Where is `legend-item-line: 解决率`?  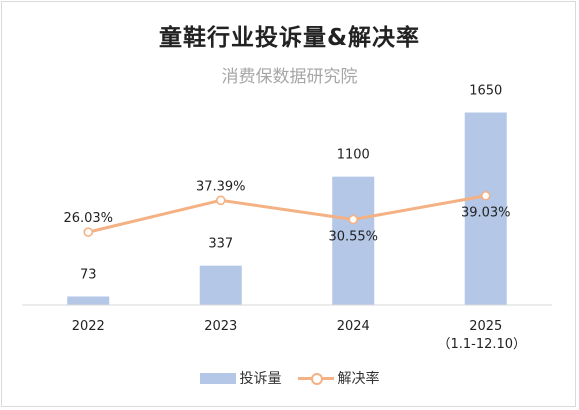
legend-item-line: 解决率 is located at coordinates (338, 378).